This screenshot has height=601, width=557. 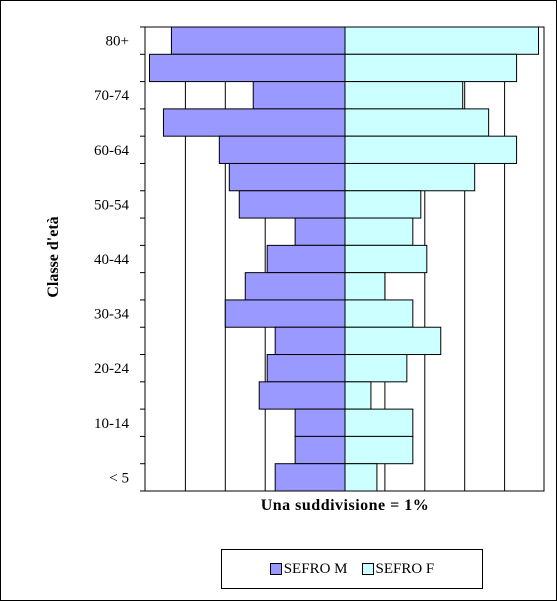 What do you see at coordinates (111, 424) in the screenshot?
I see `y-tick-label: 10-14` at bounding box center [111, 424].